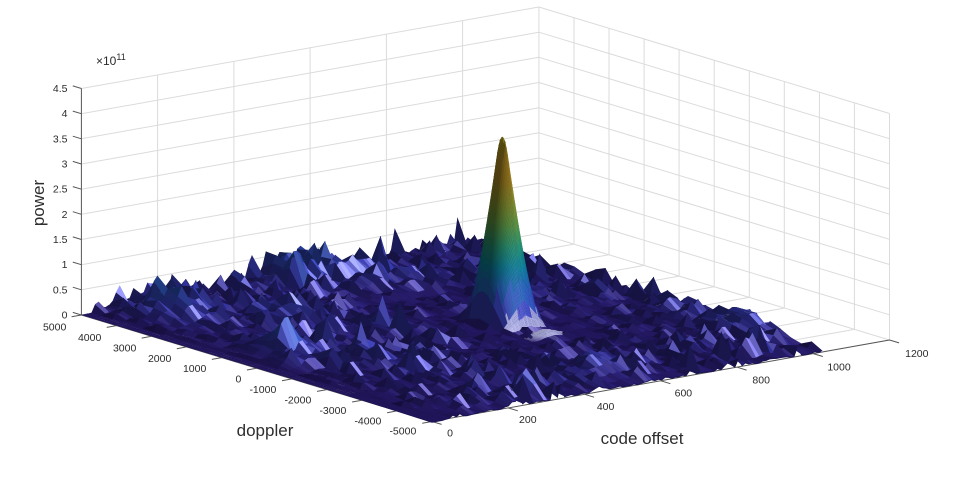 The image size is (960, 478). Describe the element at coordinates (367, 421) in the screenshot. I see `svg-text: -4000` at that location.